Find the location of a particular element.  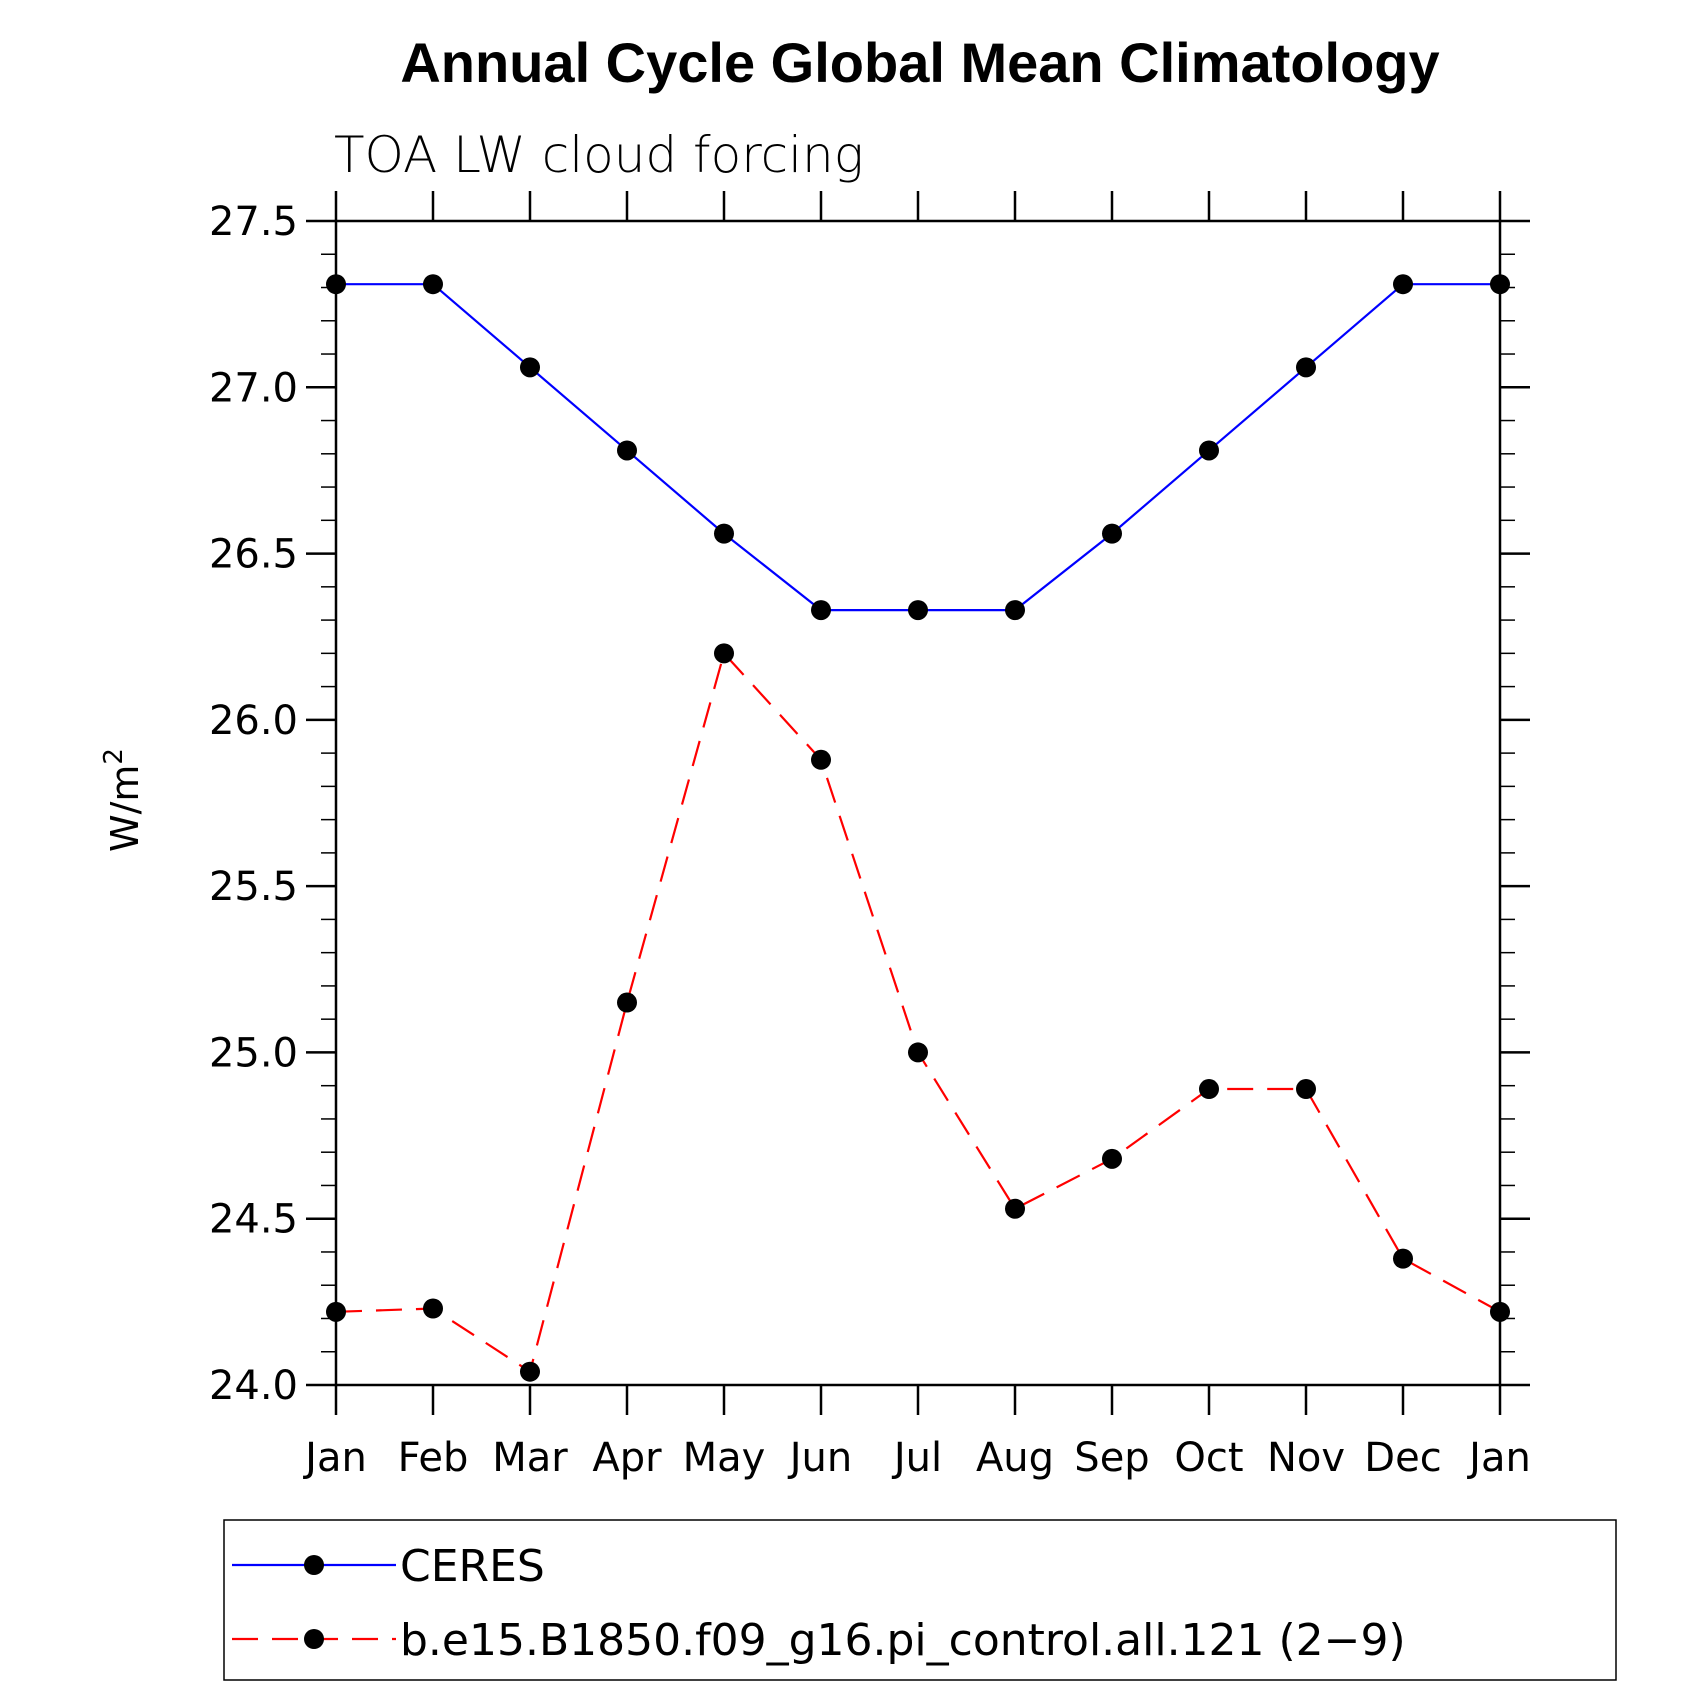

x-tick-label: Aug is located at coordinates (1015, 1458).